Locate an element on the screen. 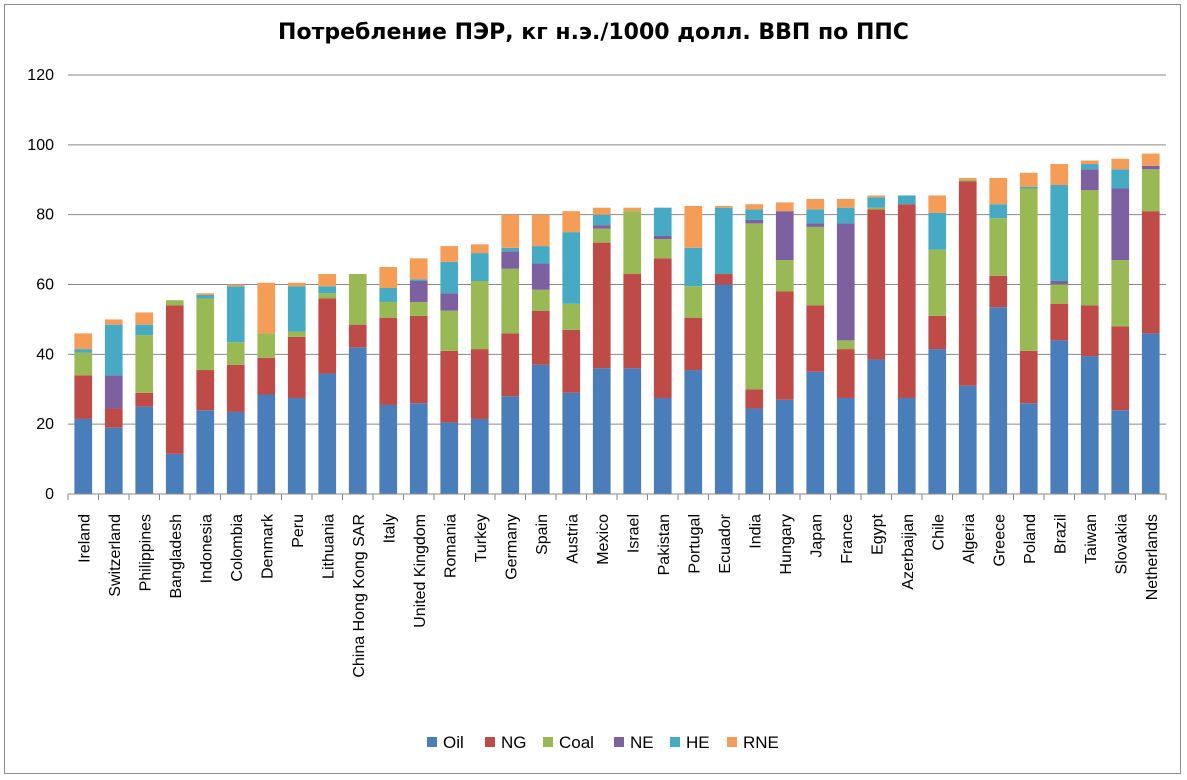 The image size is (1187, 780). x-tick-label: Azerbaijan is located at coordinates (908, 552).